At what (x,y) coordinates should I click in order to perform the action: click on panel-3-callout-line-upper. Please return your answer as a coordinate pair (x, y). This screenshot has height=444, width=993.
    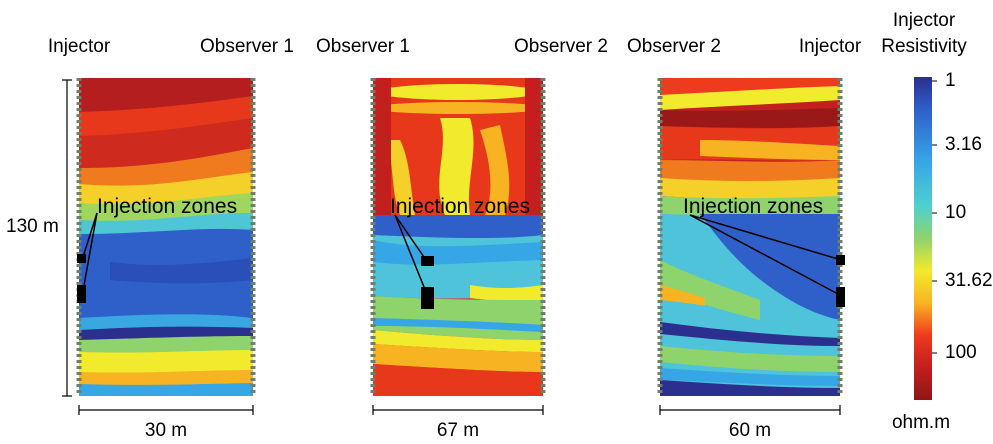
    Looking at the image, I should click on (764, 237).